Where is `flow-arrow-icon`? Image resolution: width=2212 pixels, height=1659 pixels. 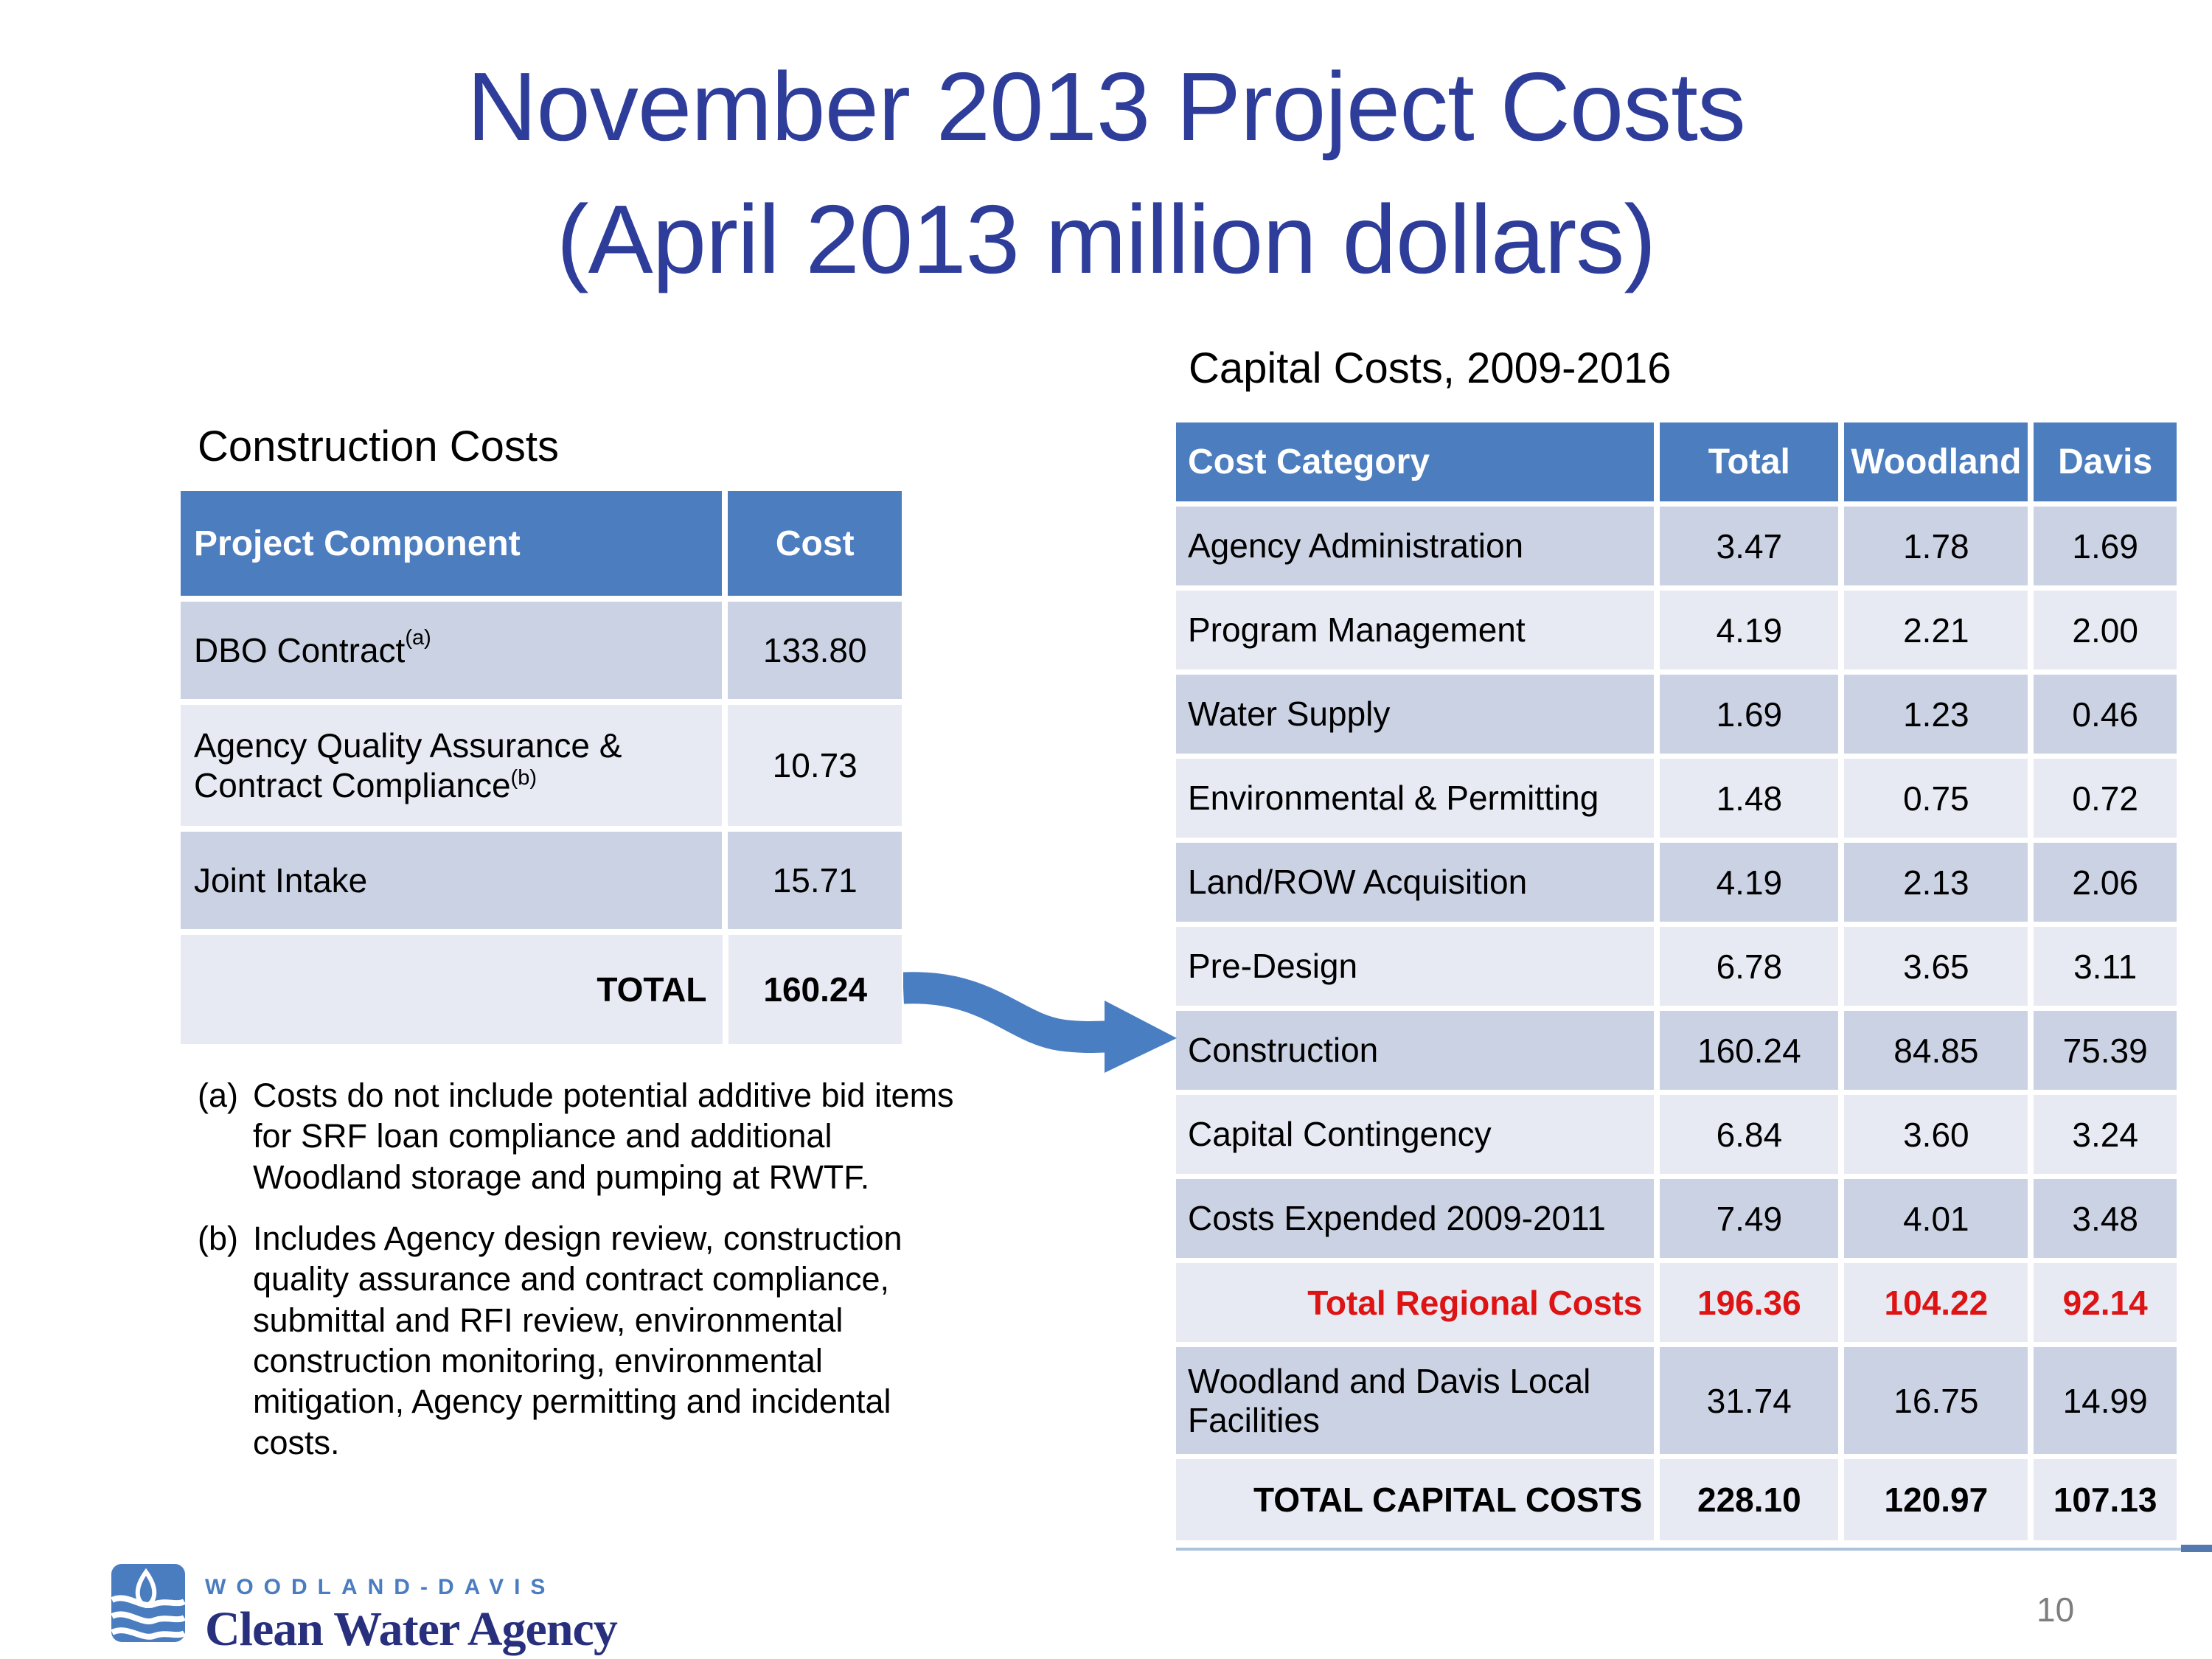 flow-arrow-icon is located at coordinates (1040, 1022).